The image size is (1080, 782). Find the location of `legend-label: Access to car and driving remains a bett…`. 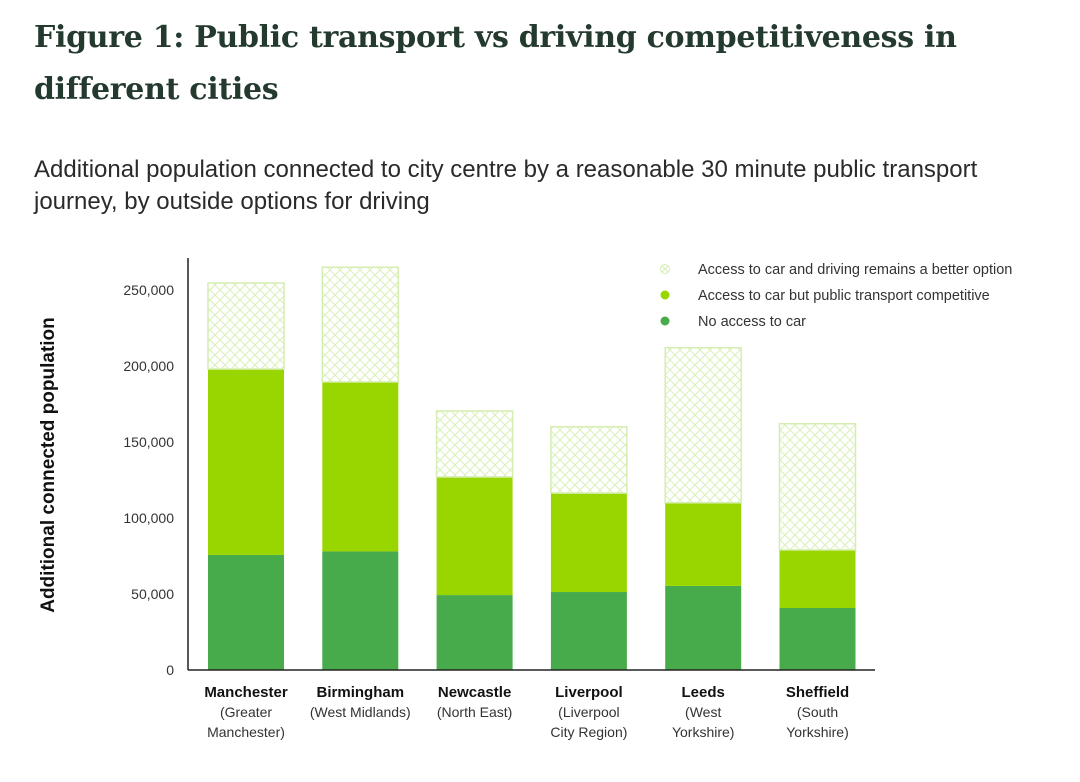

legend-label: Access to car and driving remains a bett… is located at coordinates (855, 270).